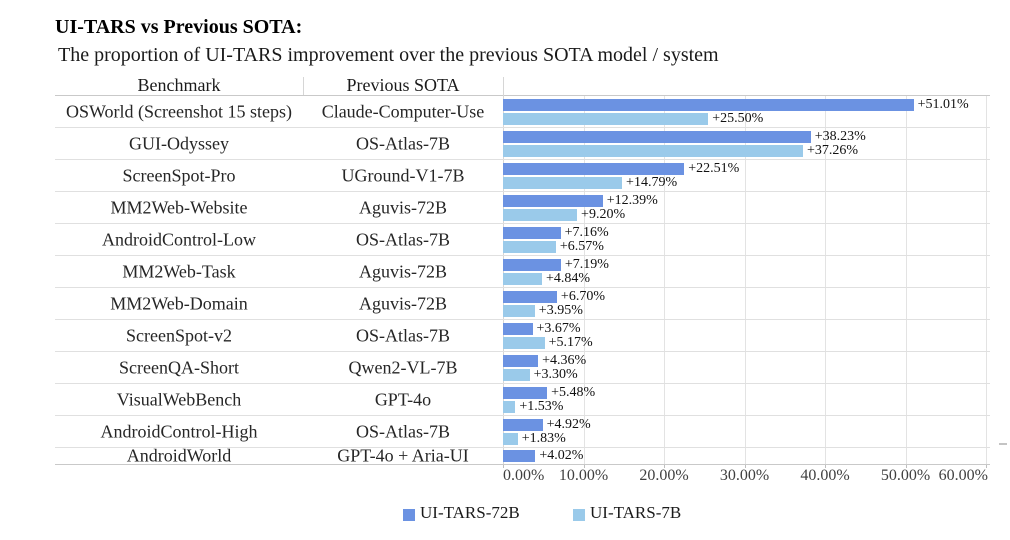 Image resolution: width=1010 pixels, height=540 pixels. Describe the element at coordinates (586, 264) in the screenshot. I see `bar-value-label: +7.19%` at that location.